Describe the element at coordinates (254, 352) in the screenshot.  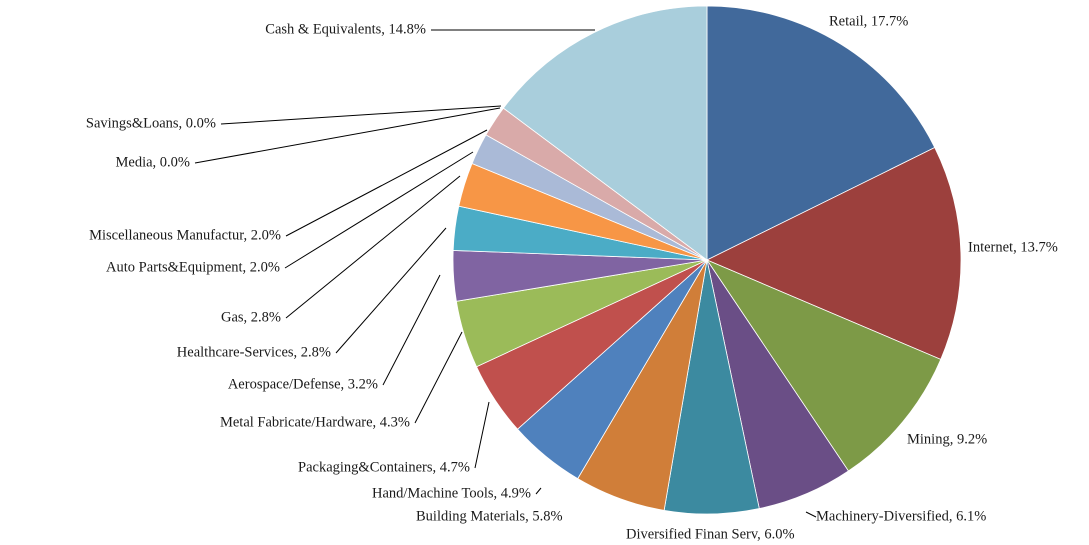
I see `data-label-healthcare-services: Healthcare-Services, 2.8%` at that location.